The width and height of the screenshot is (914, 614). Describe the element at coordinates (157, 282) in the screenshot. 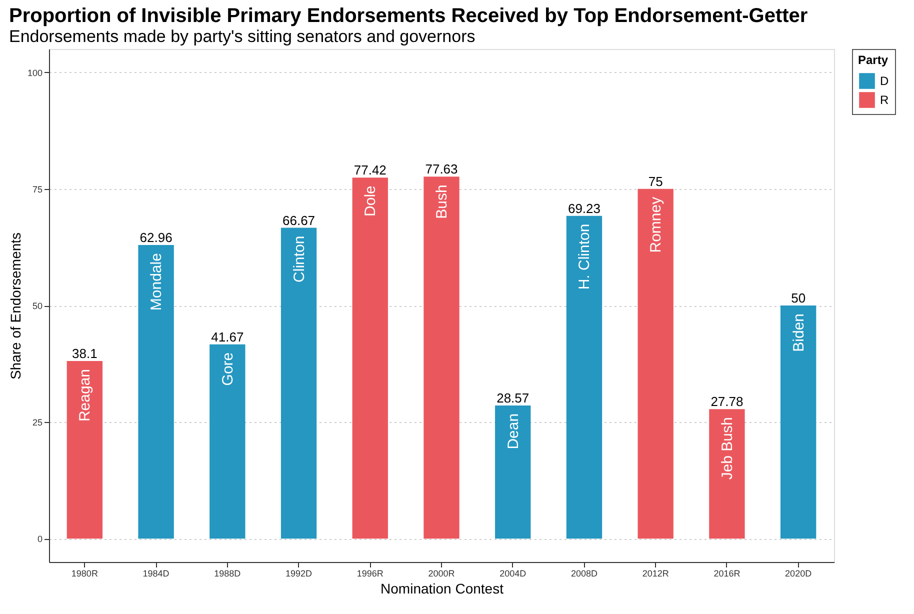

I see `annotation: Mondale` at that location.